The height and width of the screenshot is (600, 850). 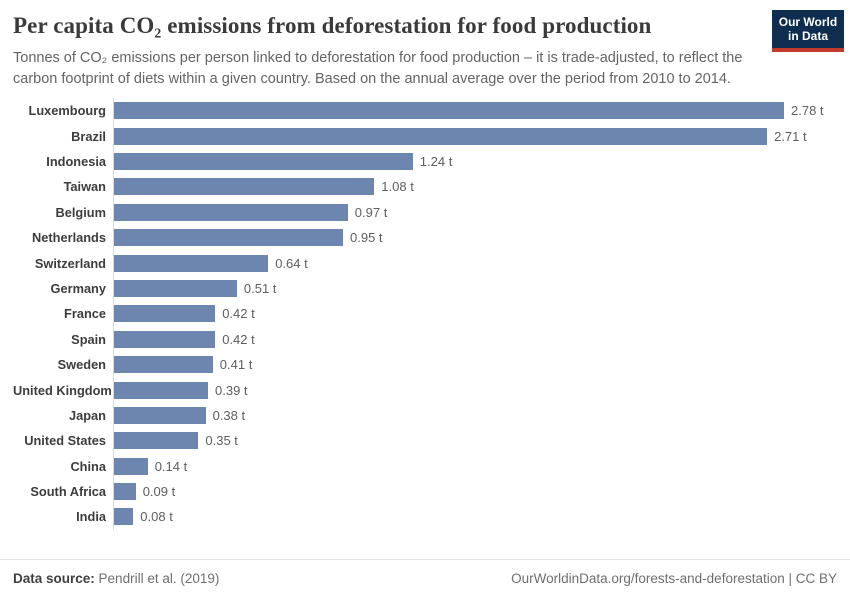 I want to click on bar-row: Netherlands 0.95 t, so click(x=425, y=237).